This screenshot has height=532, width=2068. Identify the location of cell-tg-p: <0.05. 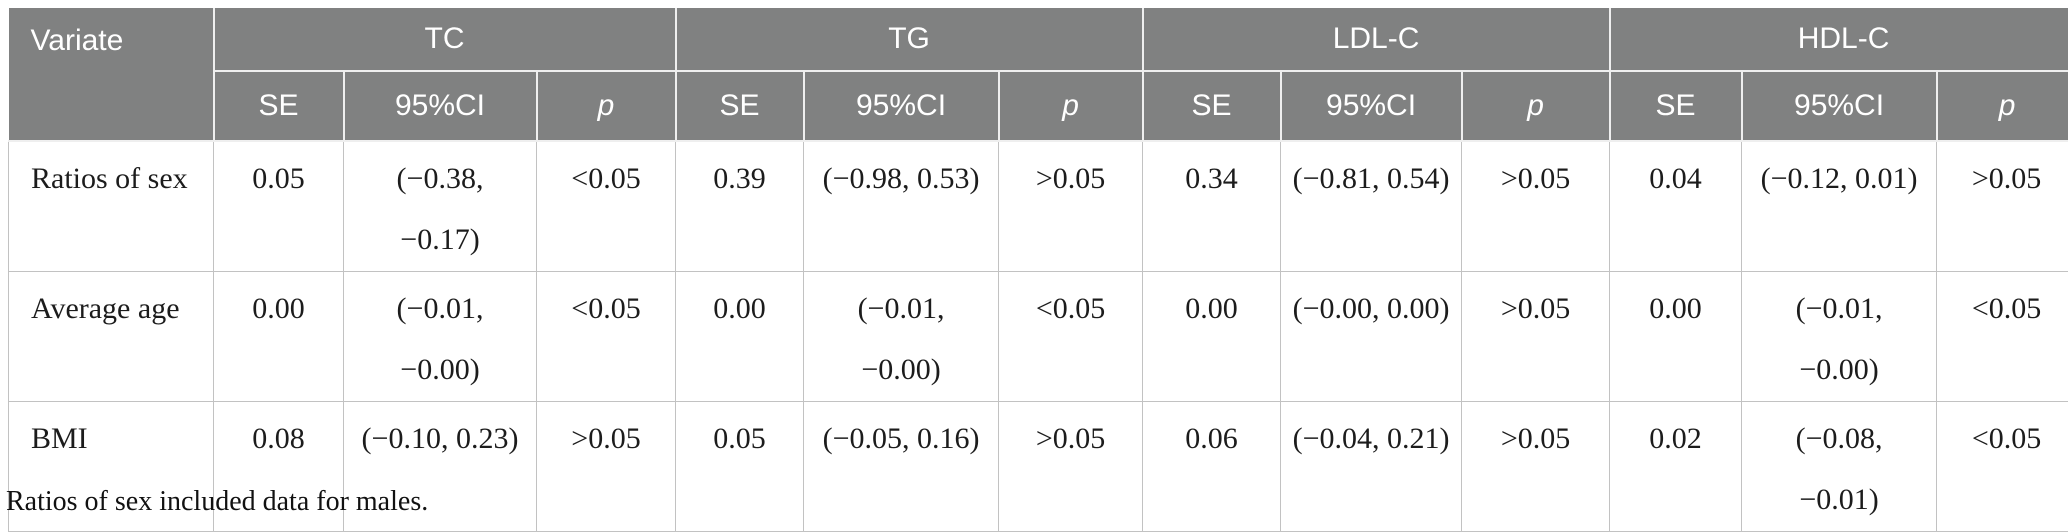
(1071, 337).